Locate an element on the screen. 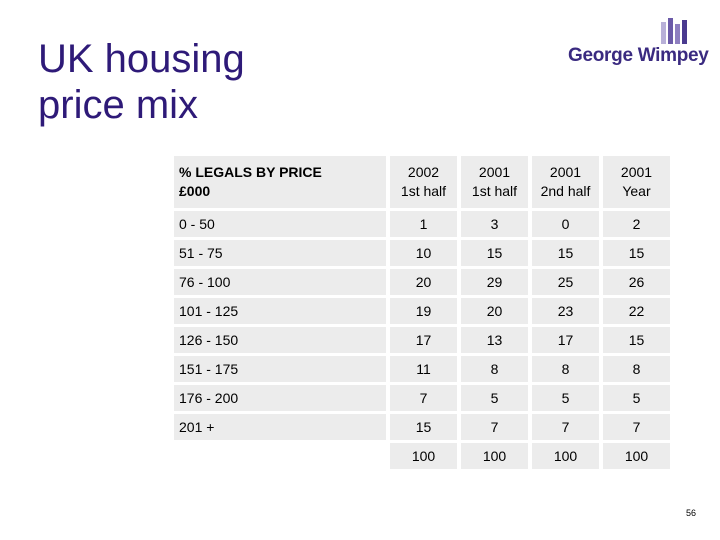 The height and width of the screenshot is (540, 720). row-label: 201 + is located at coordinates (280, 427).